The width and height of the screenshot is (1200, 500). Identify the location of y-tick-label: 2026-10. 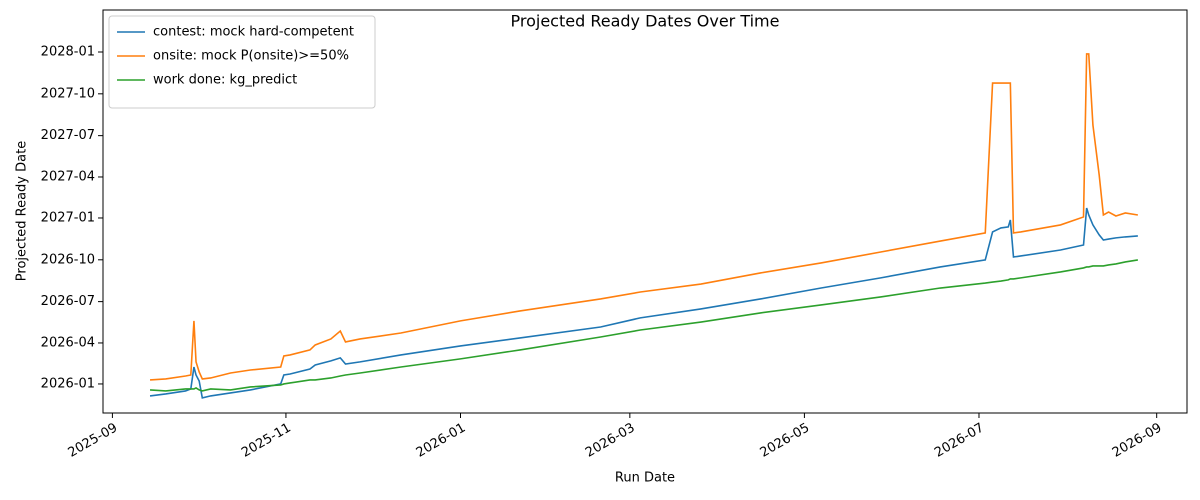
(68, 259).